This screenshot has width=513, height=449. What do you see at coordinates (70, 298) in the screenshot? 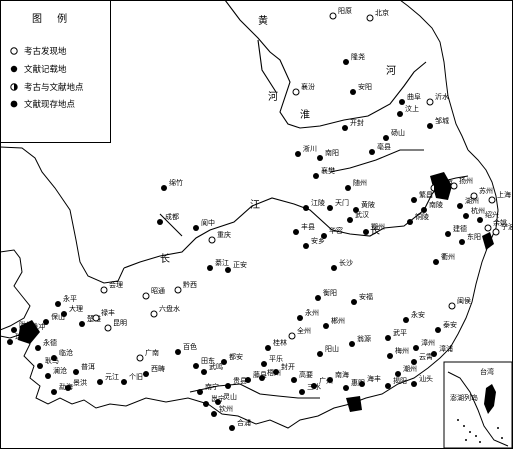
I see `place-label: 永平` at bounding box center [70, 298].